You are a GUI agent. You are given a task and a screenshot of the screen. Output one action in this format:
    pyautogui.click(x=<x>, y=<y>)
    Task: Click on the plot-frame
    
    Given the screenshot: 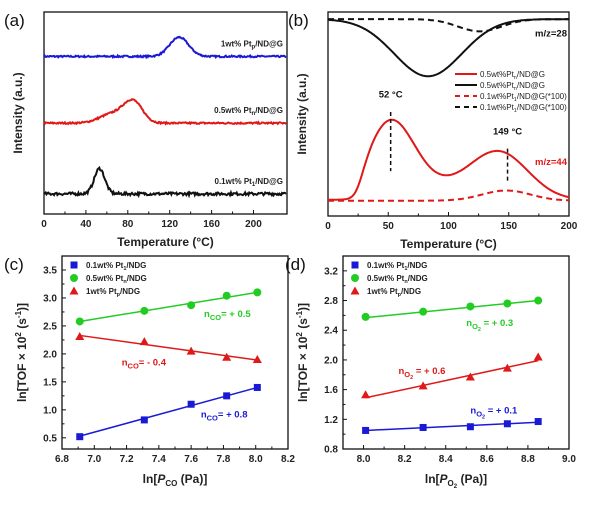 What is the action you would take?
    pyautogui.click(x=456, y=352)
    